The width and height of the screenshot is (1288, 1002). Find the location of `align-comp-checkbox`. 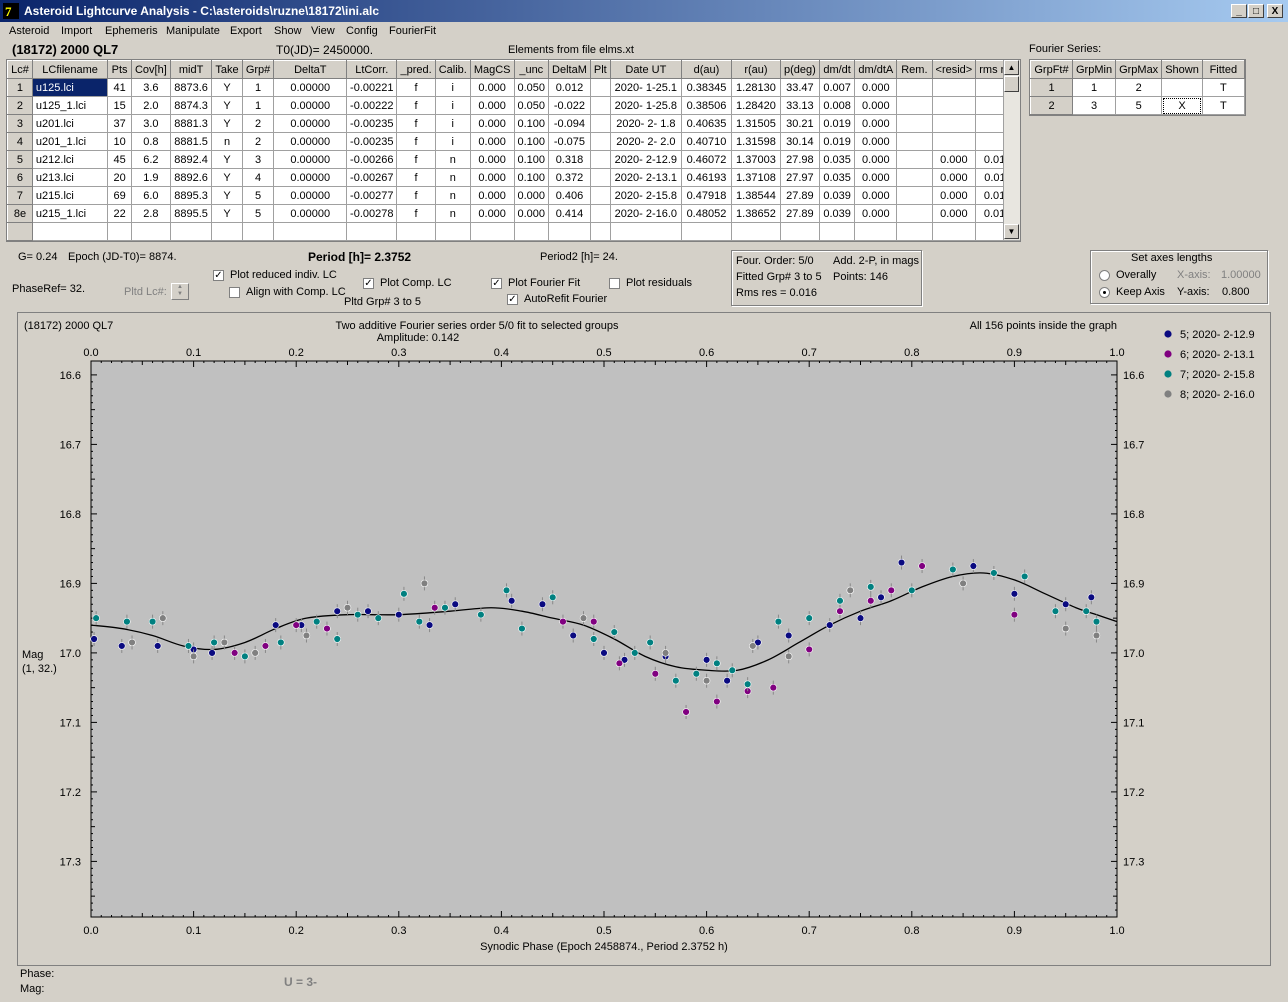

align-comp-checkbox is located at coordinates (234, 292).